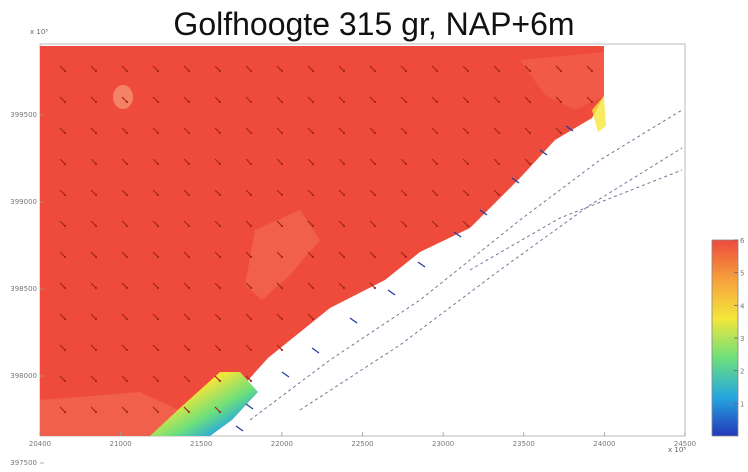 The height and width of the screenshot is (472, 748). What do you see at coordinates (23, 376) in the screenshot?
I see `y-tick-label: 398000` at bounding box center [23, 376].